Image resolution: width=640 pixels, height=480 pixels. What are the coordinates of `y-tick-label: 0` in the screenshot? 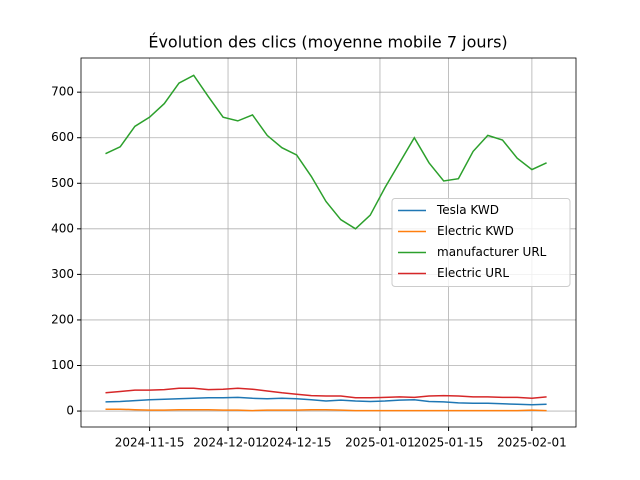 It's located at (70, 411).